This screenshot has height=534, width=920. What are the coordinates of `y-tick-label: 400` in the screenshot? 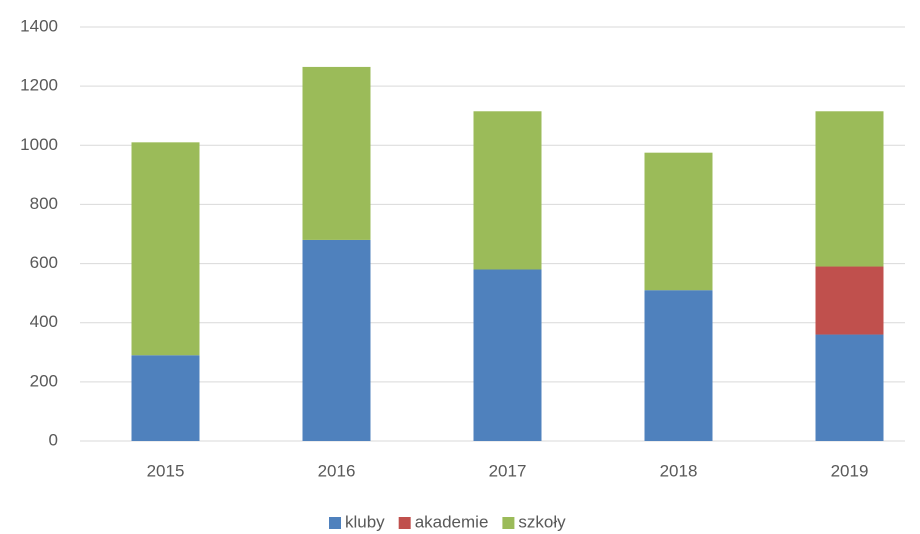 It's located at (44, 321).